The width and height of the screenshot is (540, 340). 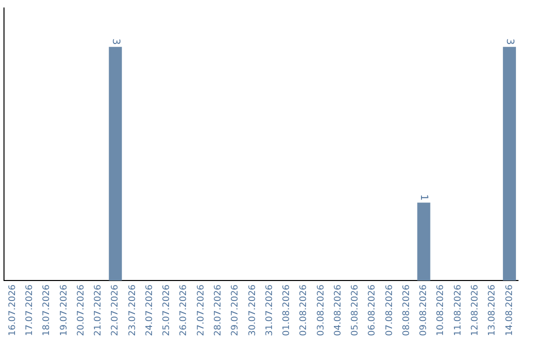 What do you see at coordinates (81, 310) in the screenshot?
I see `x-tick-label: 20.07.2026` at bounding box center [81, 310].